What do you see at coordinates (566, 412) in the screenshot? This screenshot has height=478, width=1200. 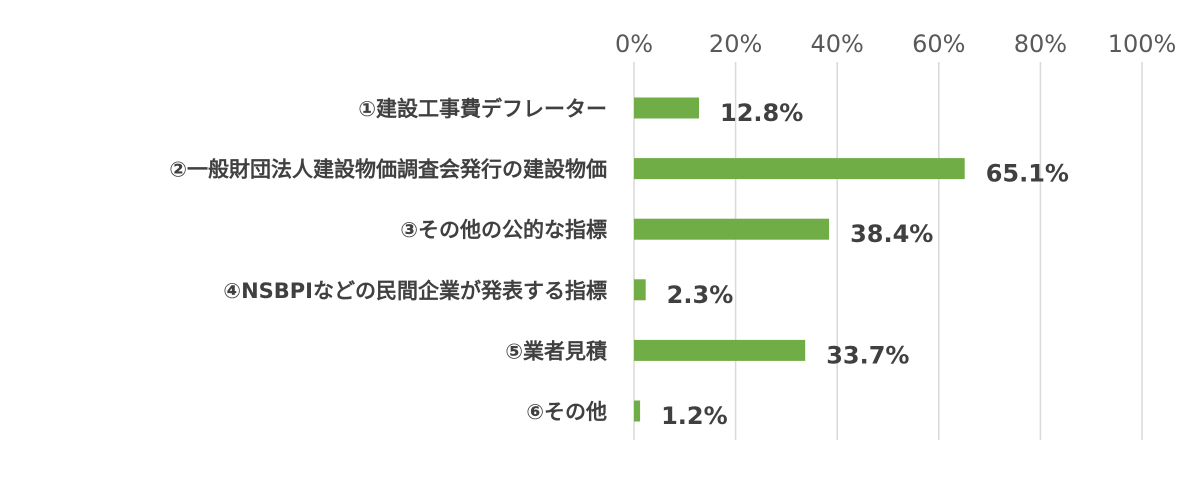 I see `category-label: ⑥その他` at bounding box center [566, 412].